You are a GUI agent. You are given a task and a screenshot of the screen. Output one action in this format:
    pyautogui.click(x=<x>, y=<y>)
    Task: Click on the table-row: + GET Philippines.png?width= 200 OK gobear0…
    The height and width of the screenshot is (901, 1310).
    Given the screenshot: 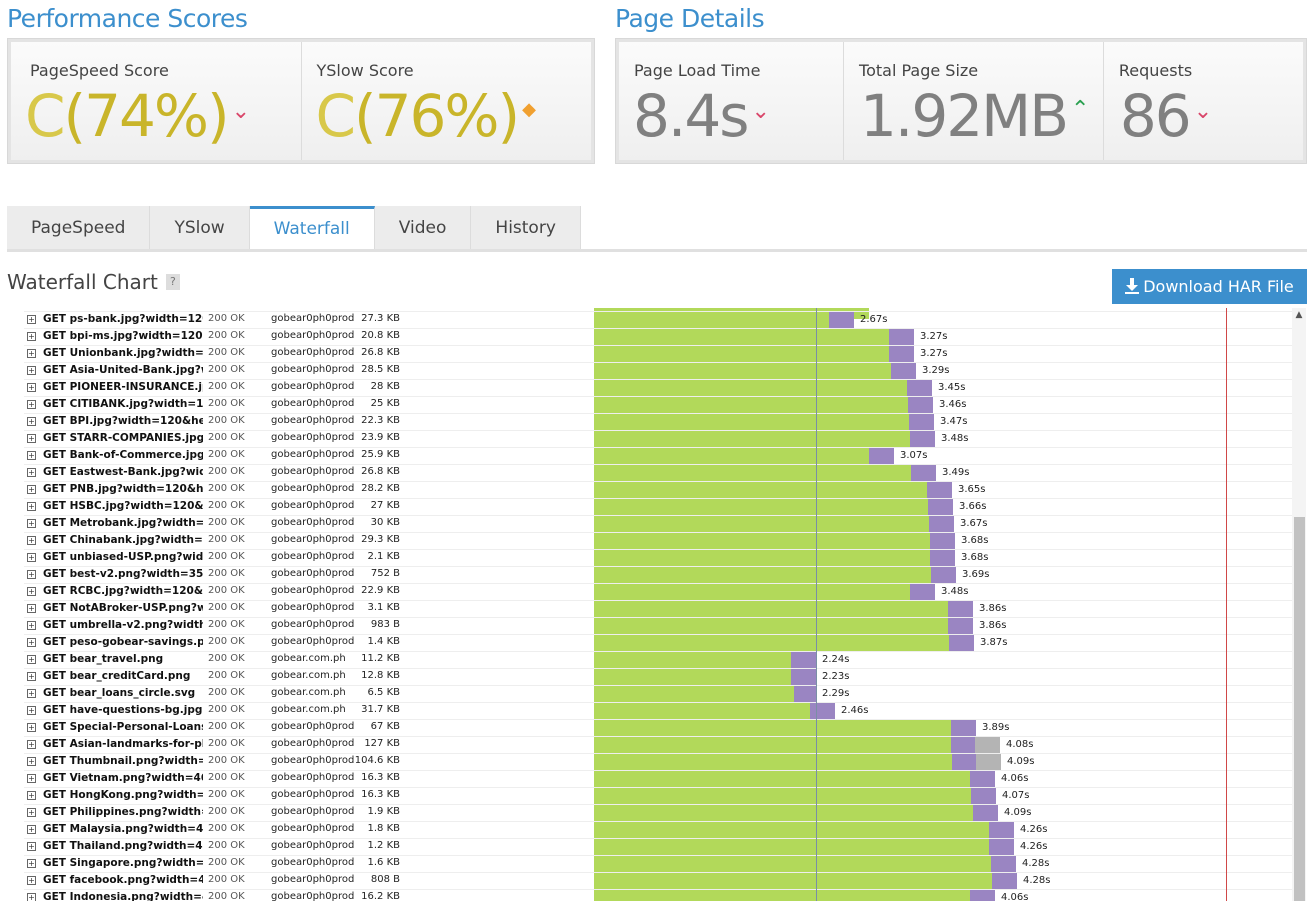 What is the action you would take?
    pyautogui.click(x=658, y=812)
    